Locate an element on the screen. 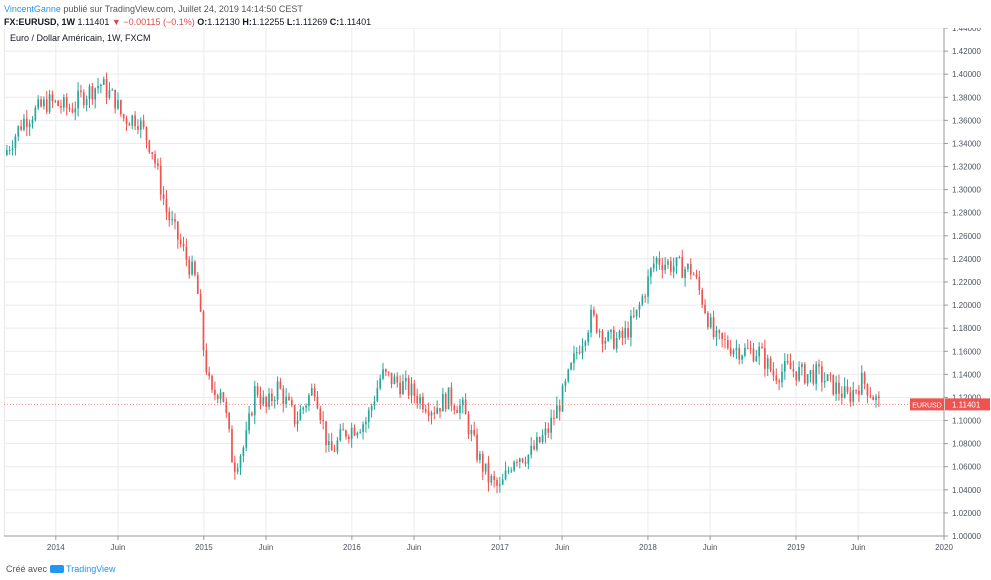 The image size is (991, 580). x-tick-label: Juin is located at coordinates (710, 547).